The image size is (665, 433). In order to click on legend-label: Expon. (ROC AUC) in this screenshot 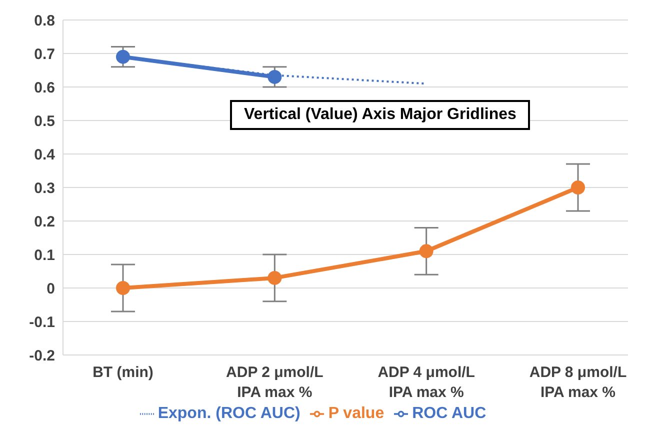, I will do `click(229, 413)`.